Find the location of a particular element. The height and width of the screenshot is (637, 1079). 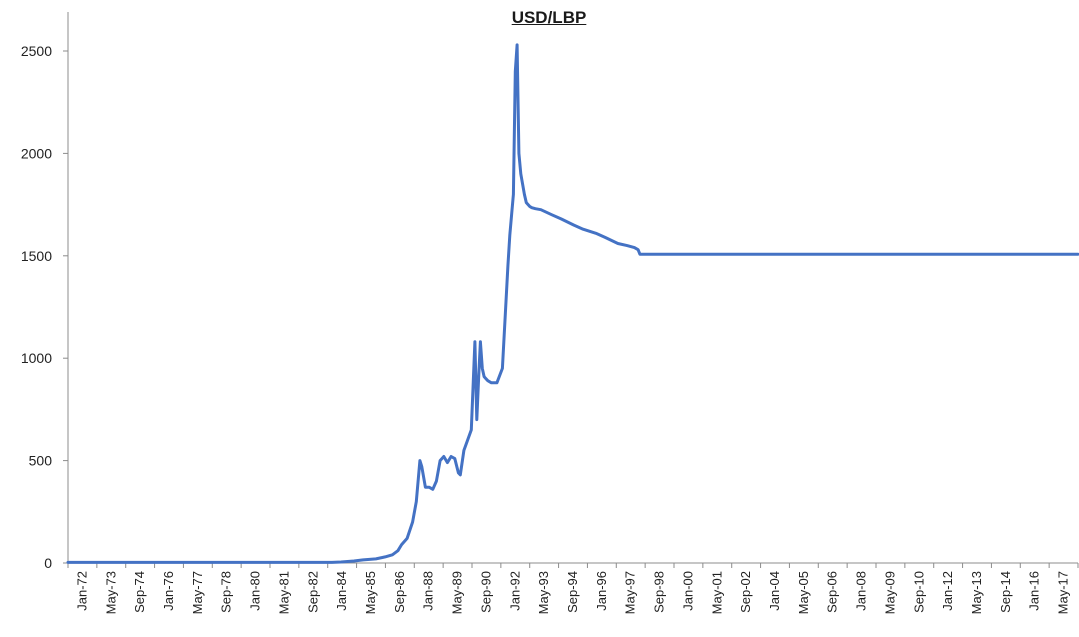

x-tick-label: Sep-82 is located at coordinates (312, 592).